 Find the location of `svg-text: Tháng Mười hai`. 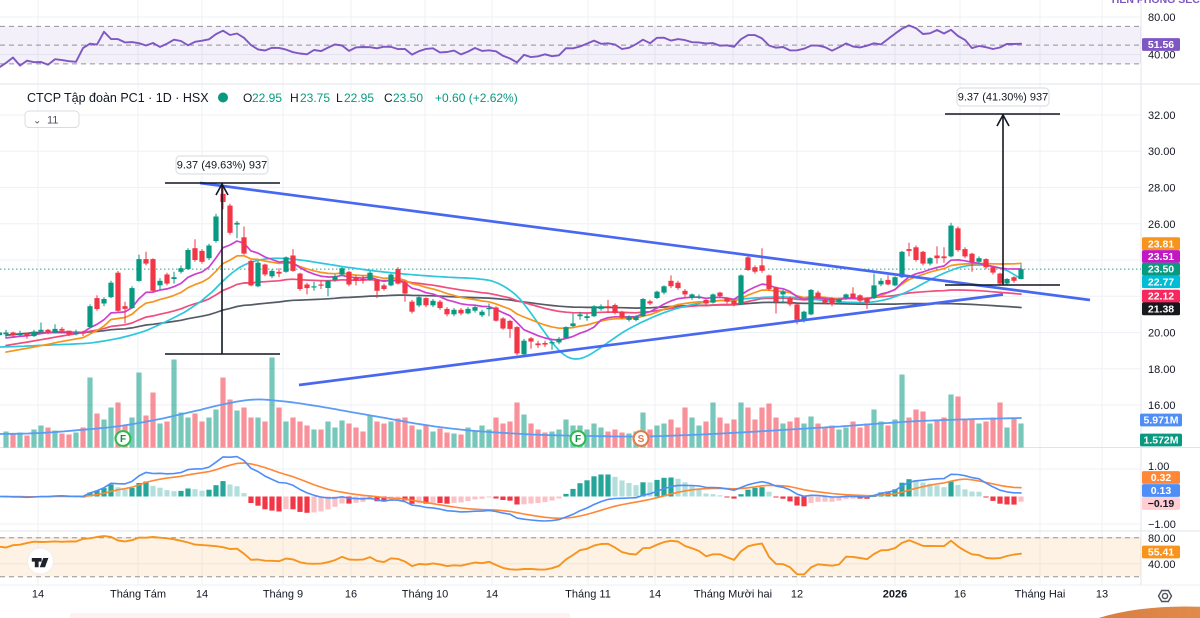

svg-text: Tháng Mười hai is located at coordinates (733, 595).